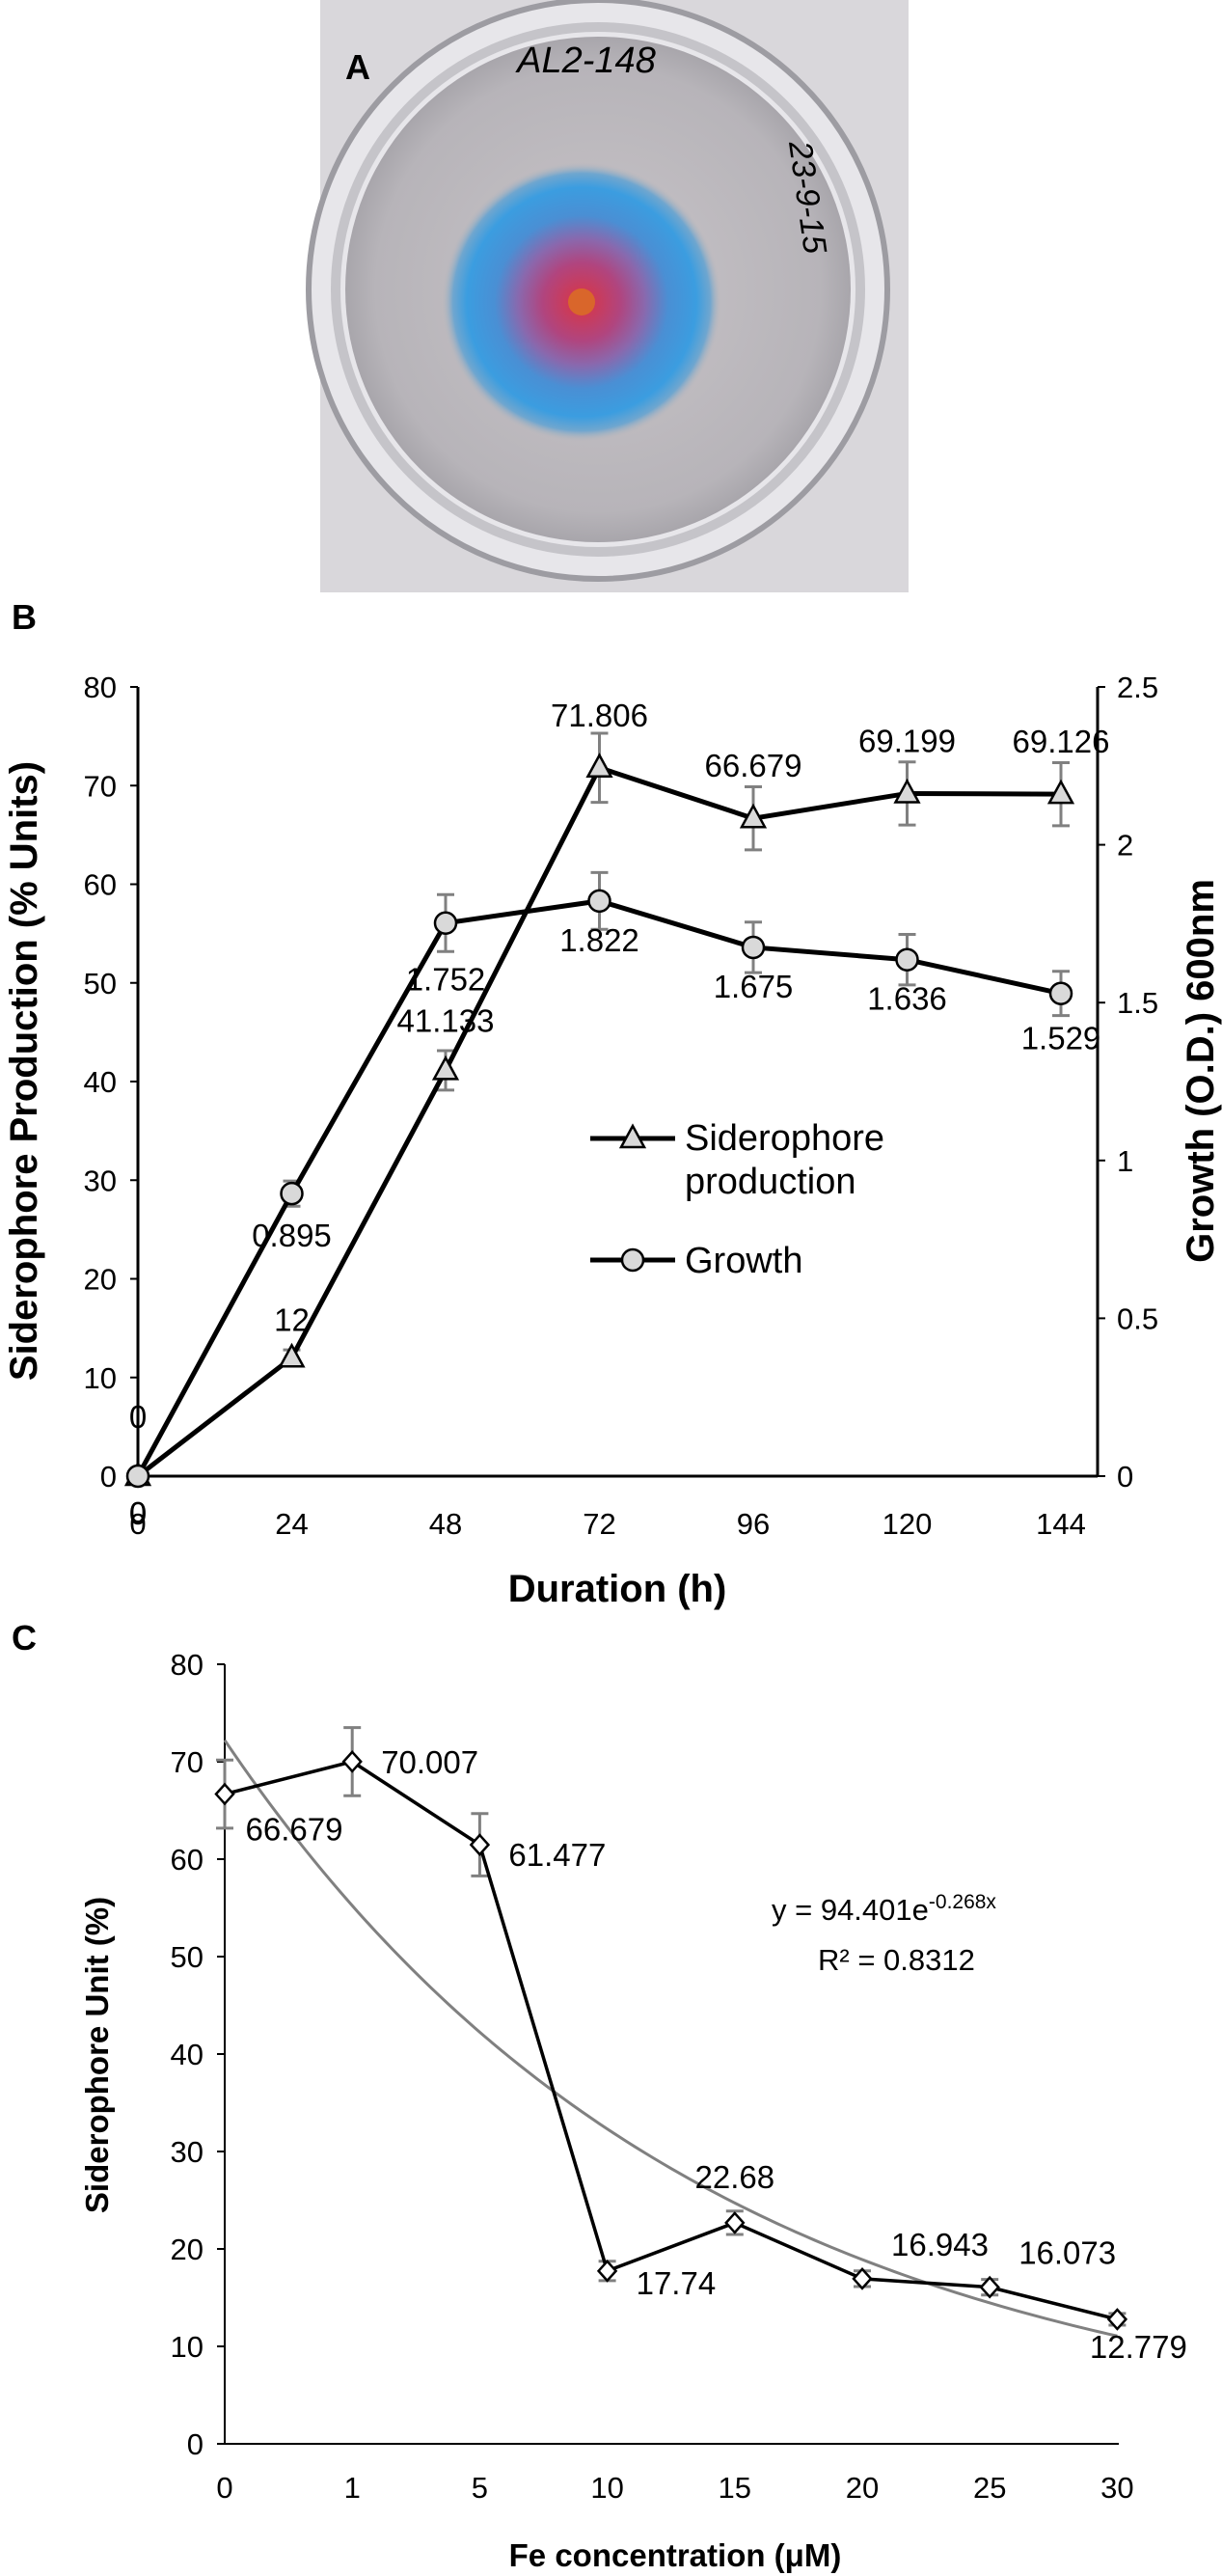  I want to click on growth-data-label: 1.752, so click(446, 980).